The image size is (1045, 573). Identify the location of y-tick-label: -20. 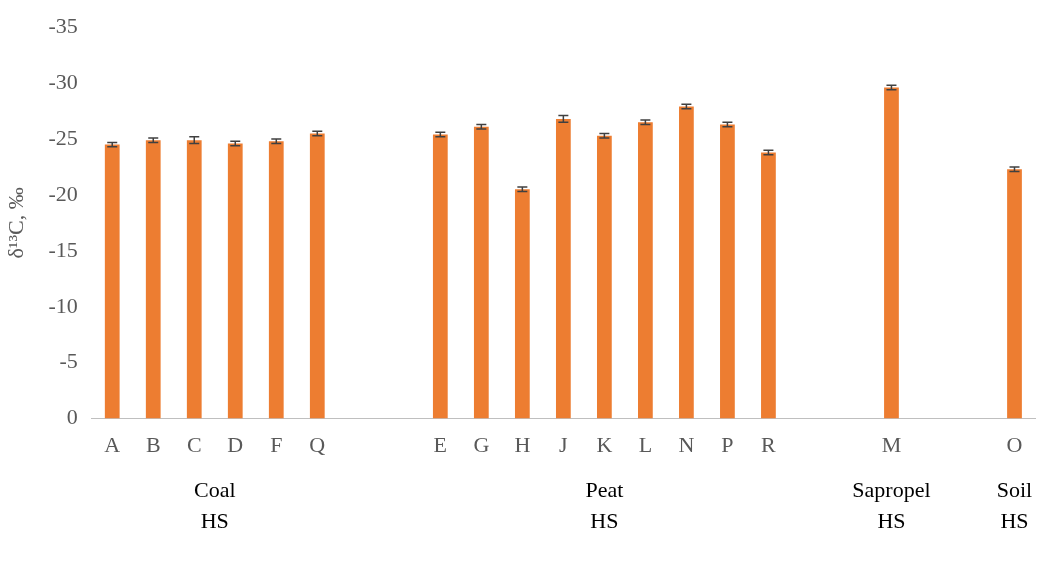
(63, 193).